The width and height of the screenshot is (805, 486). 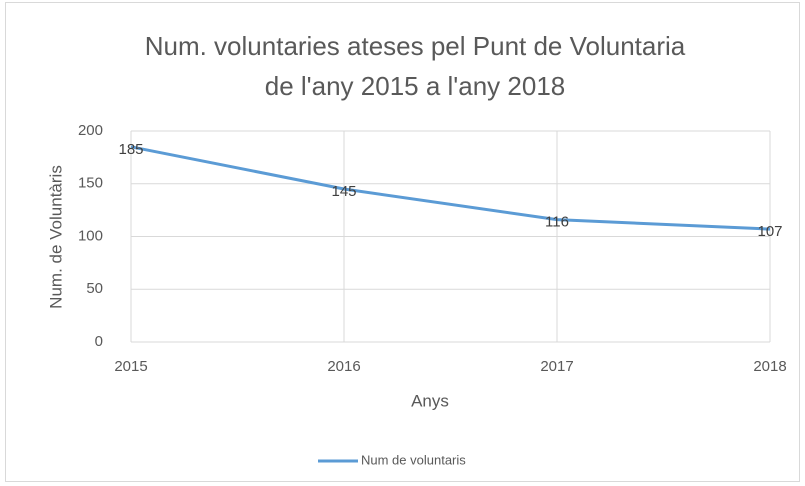 What do you see at coordinates (450, 188) in the screenshot?
I see `data-line` at bounding box center [450, 188].